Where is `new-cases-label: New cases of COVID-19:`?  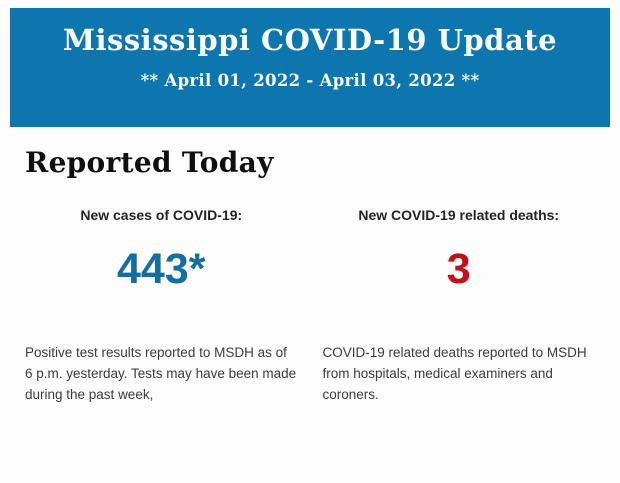
new-cases-label: New cases of COVID-19: is located at coordinates (161, 215).